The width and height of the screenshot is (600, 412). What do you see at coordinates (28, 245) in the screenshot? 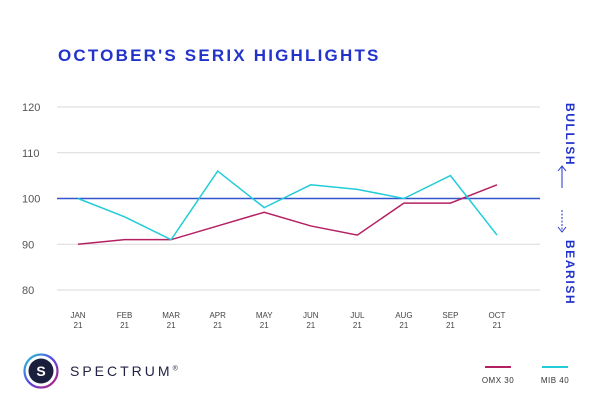
I see `y-tick-label: 90` at bounding box center [28, 245].